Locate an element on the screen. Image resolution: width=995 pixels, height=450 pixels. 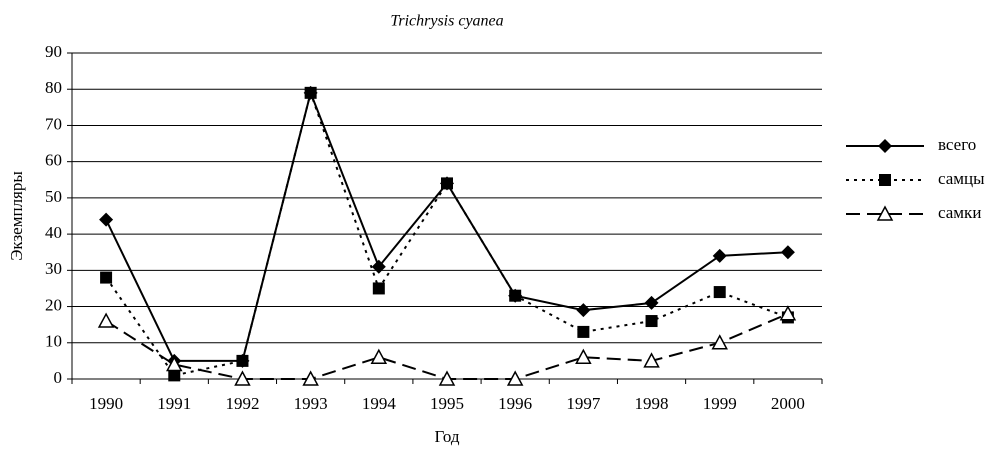
y-axis-label: Экземпляры is located at coordinates (16, 216).